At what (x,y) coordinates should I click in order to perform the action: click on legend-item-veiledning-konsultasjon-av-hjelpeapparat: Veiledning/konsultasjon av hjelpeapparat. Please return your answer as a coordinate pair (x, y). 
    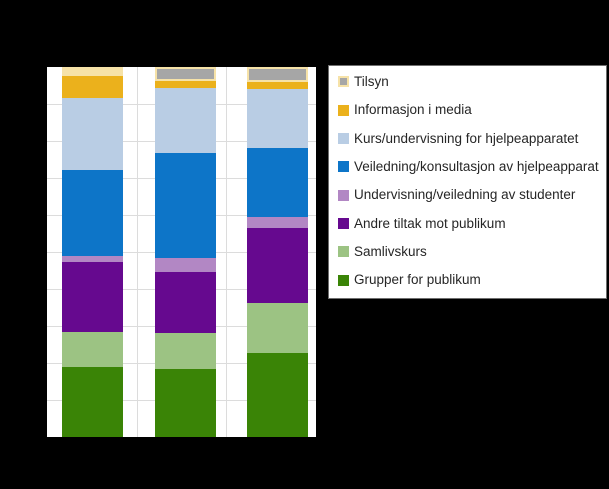
    Looking at the image, I should click on (470, 167).